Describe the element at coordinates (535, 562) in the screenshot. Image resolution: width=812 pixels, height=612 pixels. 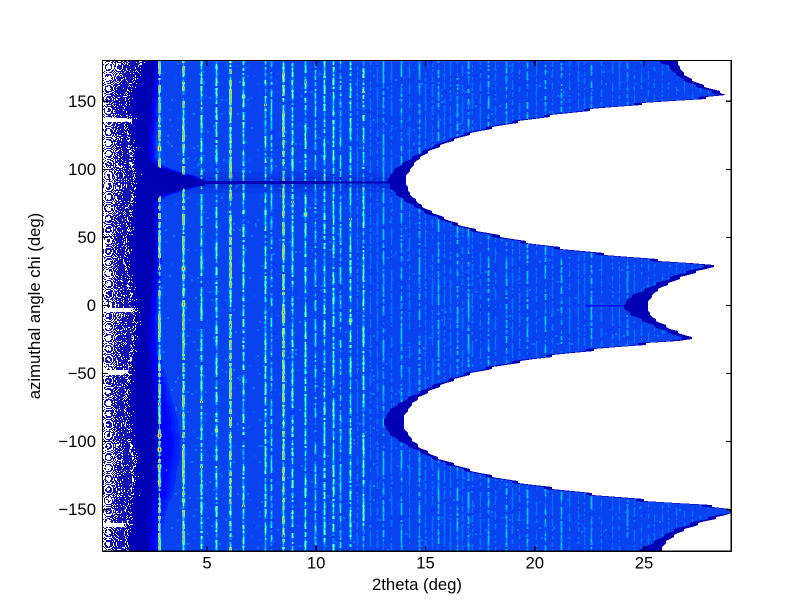
I see `svg-text: 20` at that location.